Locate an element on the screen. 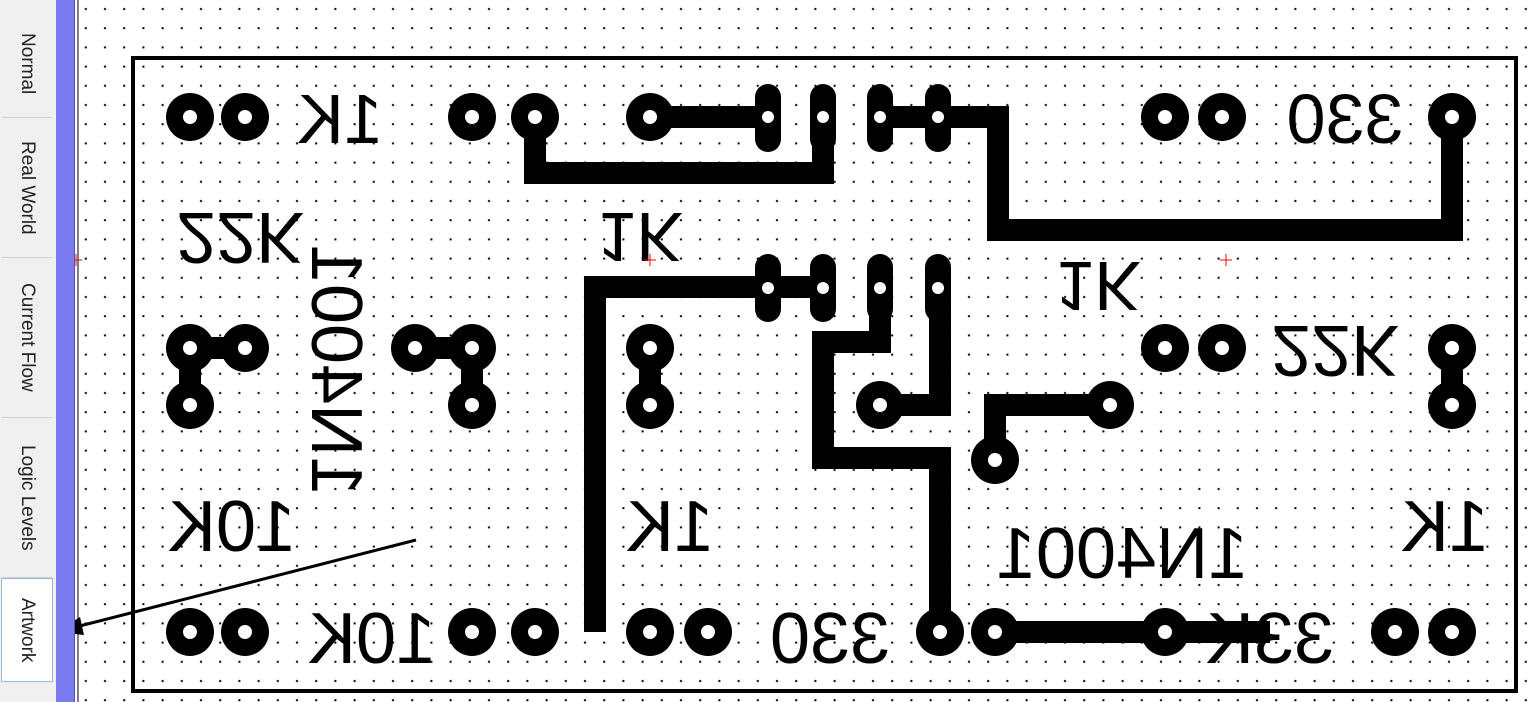  label-r8-center: 1K is located at coordinates (670, 527).